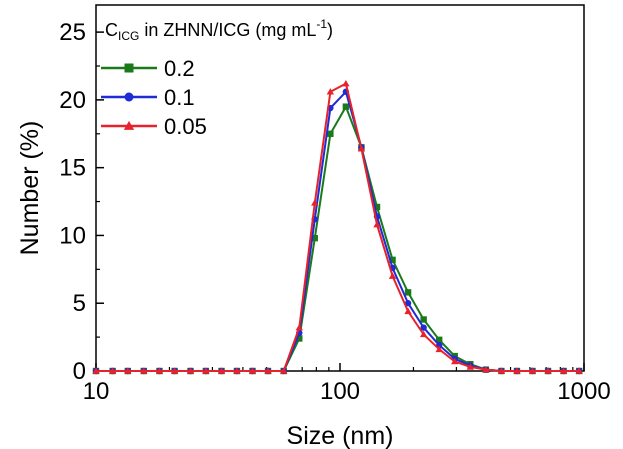  I want to click on legend-entry: 0.05, so click(154, 126).